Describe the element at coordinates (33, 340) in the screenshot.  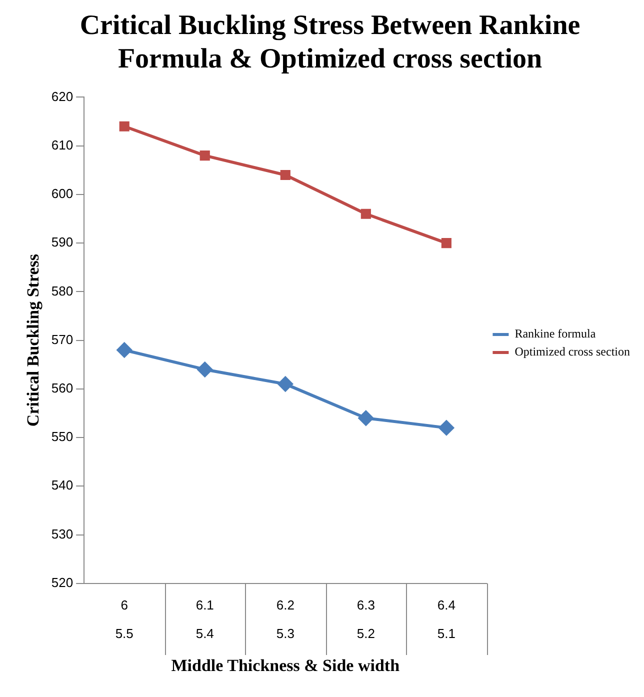
I see `y-axis-title: Critical Buckling Stress` at that location.